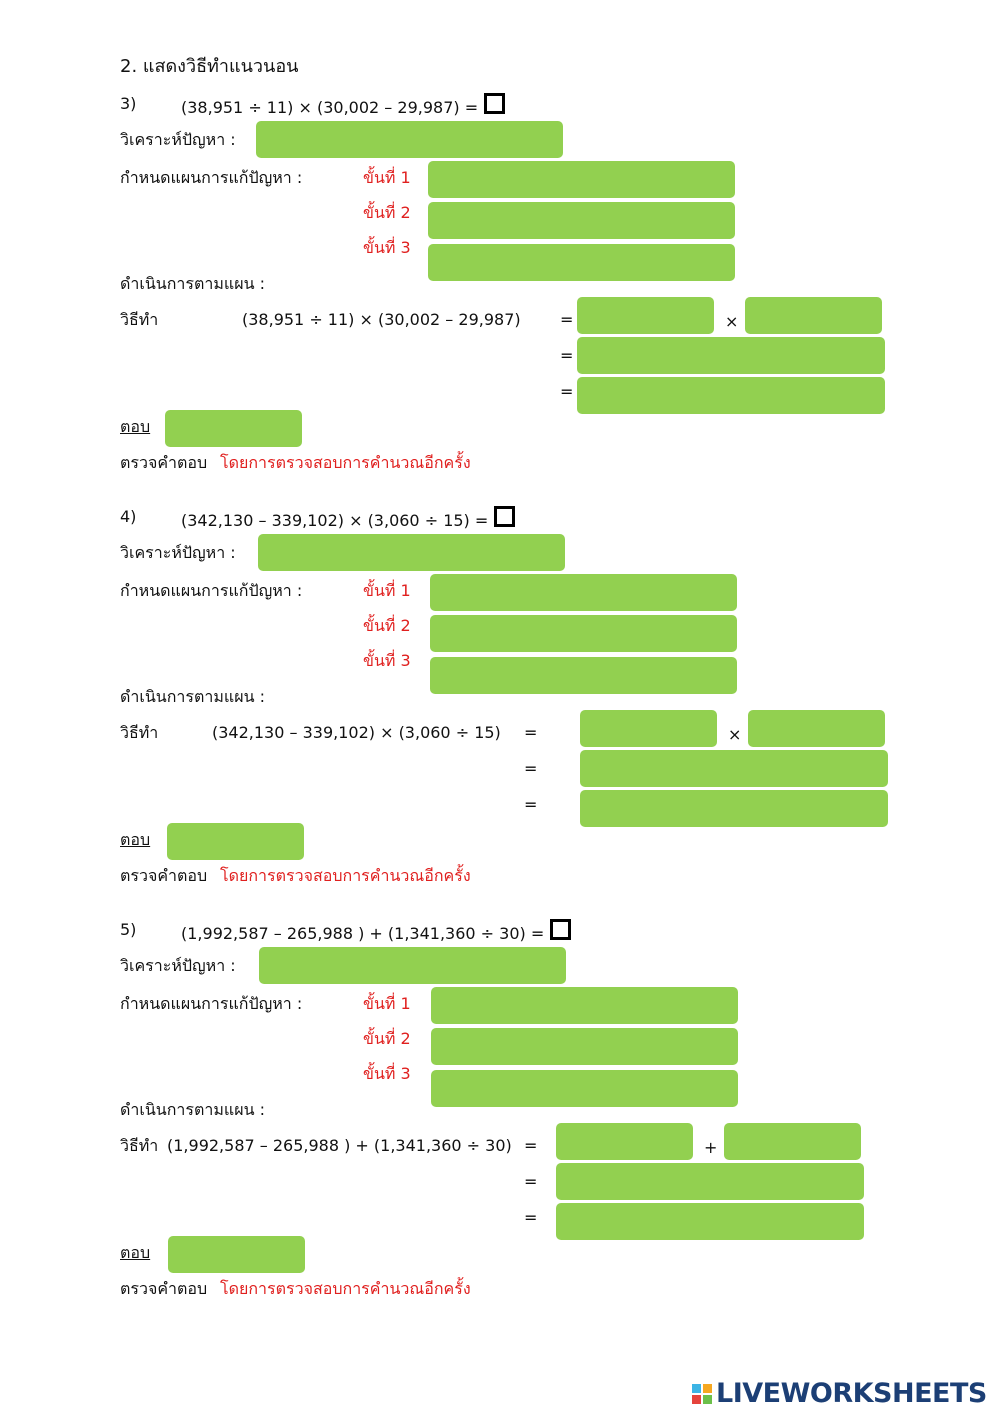  What do you see at coordinates (702, 1393) in the screenshot?
I see `logo-icon` at bounding box center [702, 1393].